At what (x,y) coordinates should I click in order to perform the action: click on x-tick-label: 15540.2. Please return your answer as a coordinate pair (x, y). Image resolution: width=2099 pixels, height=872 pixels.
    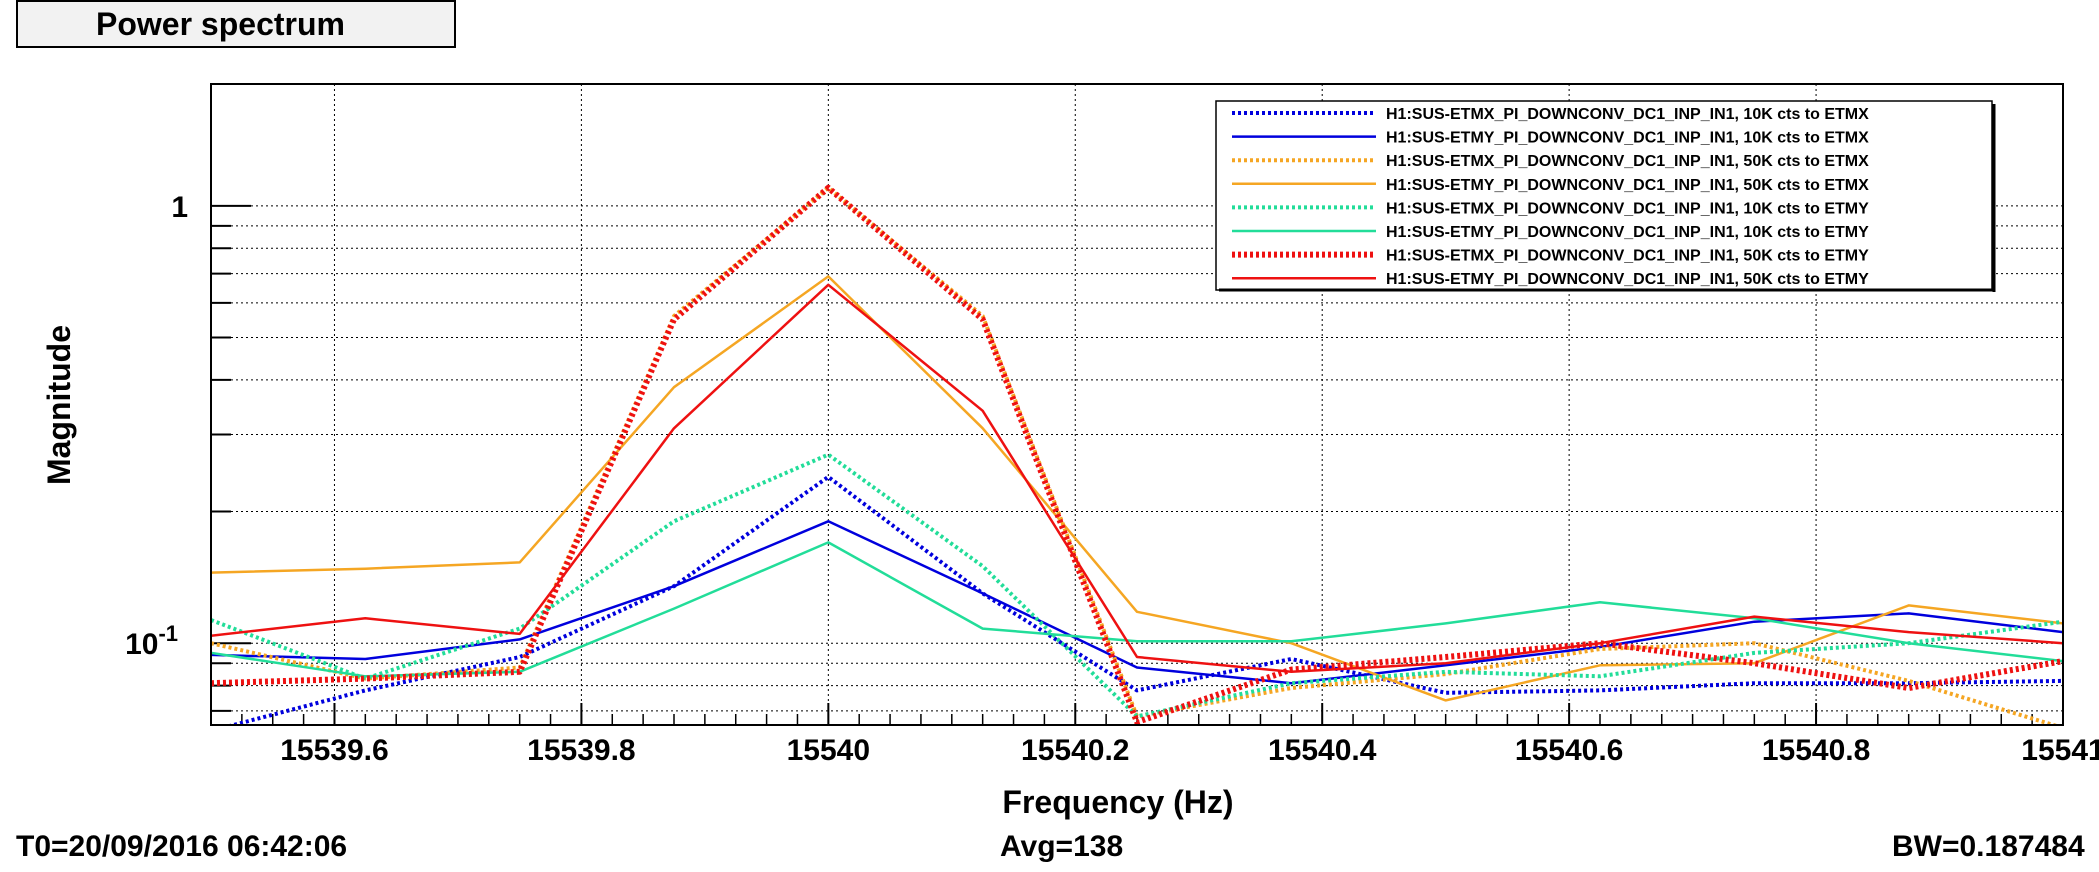
    Looking at the image, I should click on (1075, 750).